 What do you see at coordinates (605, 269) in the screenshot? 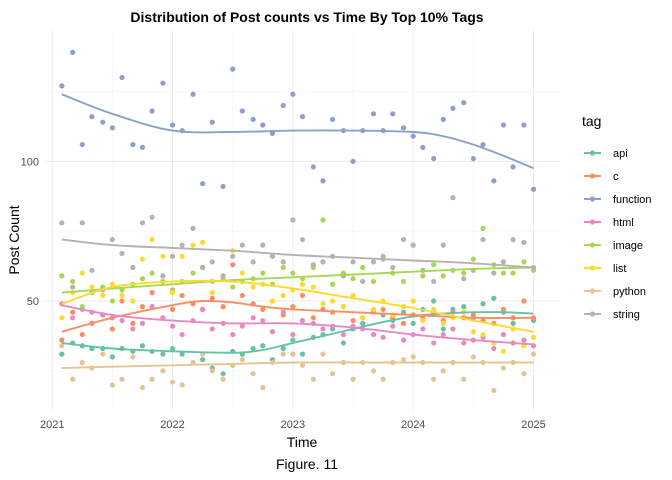
I see `legend-item-list: list` at bounding box center [605, 269].